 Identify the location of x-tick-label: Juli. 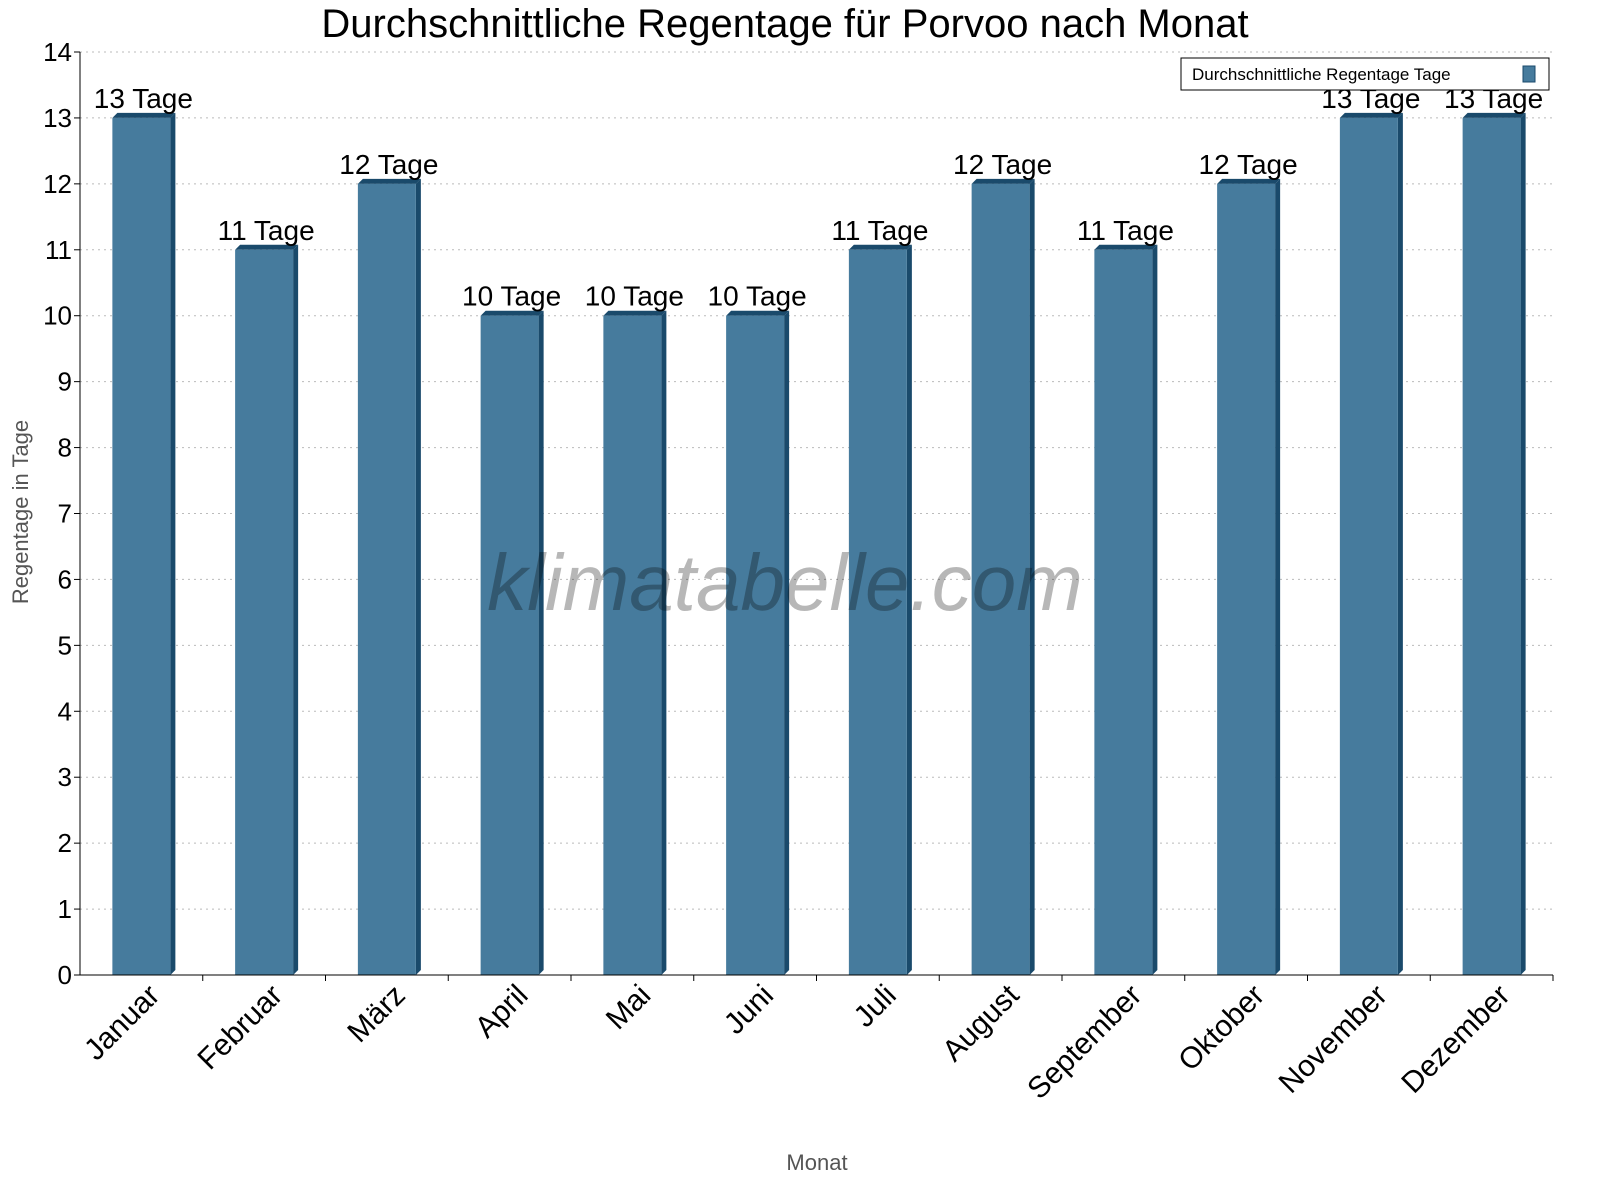
(875, 1006).